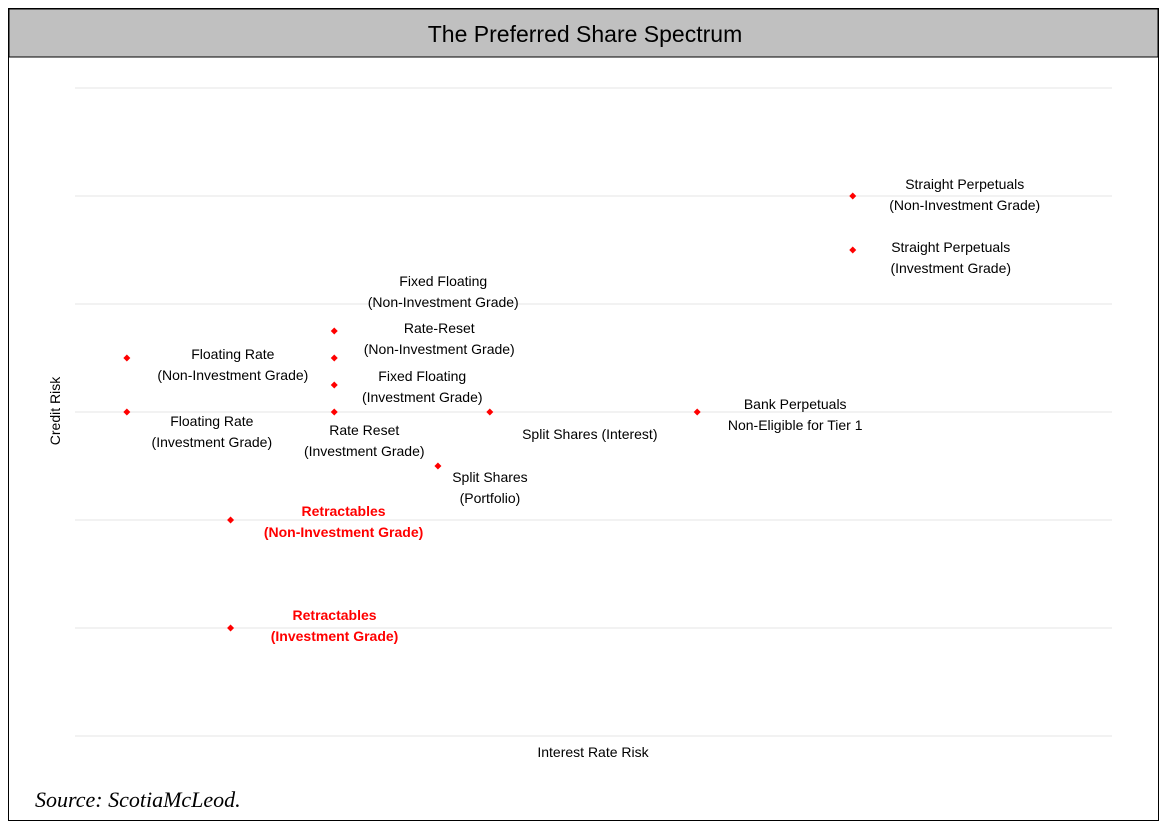 This screenshot has width=1160, height=821. I want to click on chart-title: The Preferred Share Spectrum, so click(585, 34).